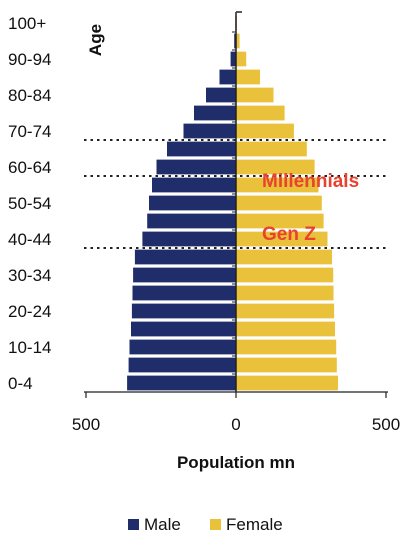  What do you see at coordinates (215, 524) in the screenshot?
I see `legend-swatch-female` at bounding box center [215, 524].